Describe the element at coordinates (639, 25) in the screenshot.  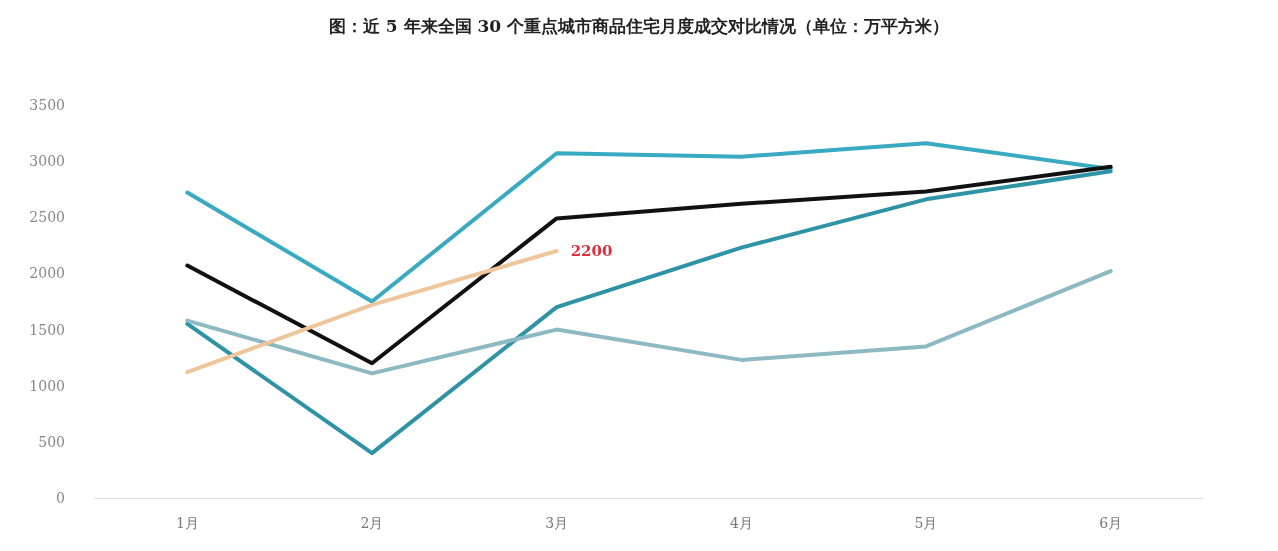
I see `chart-title: 图：近 5 年来全国 30 个重点城市商品住宅月度成交对比情况（单位：万平方米）` at that location.